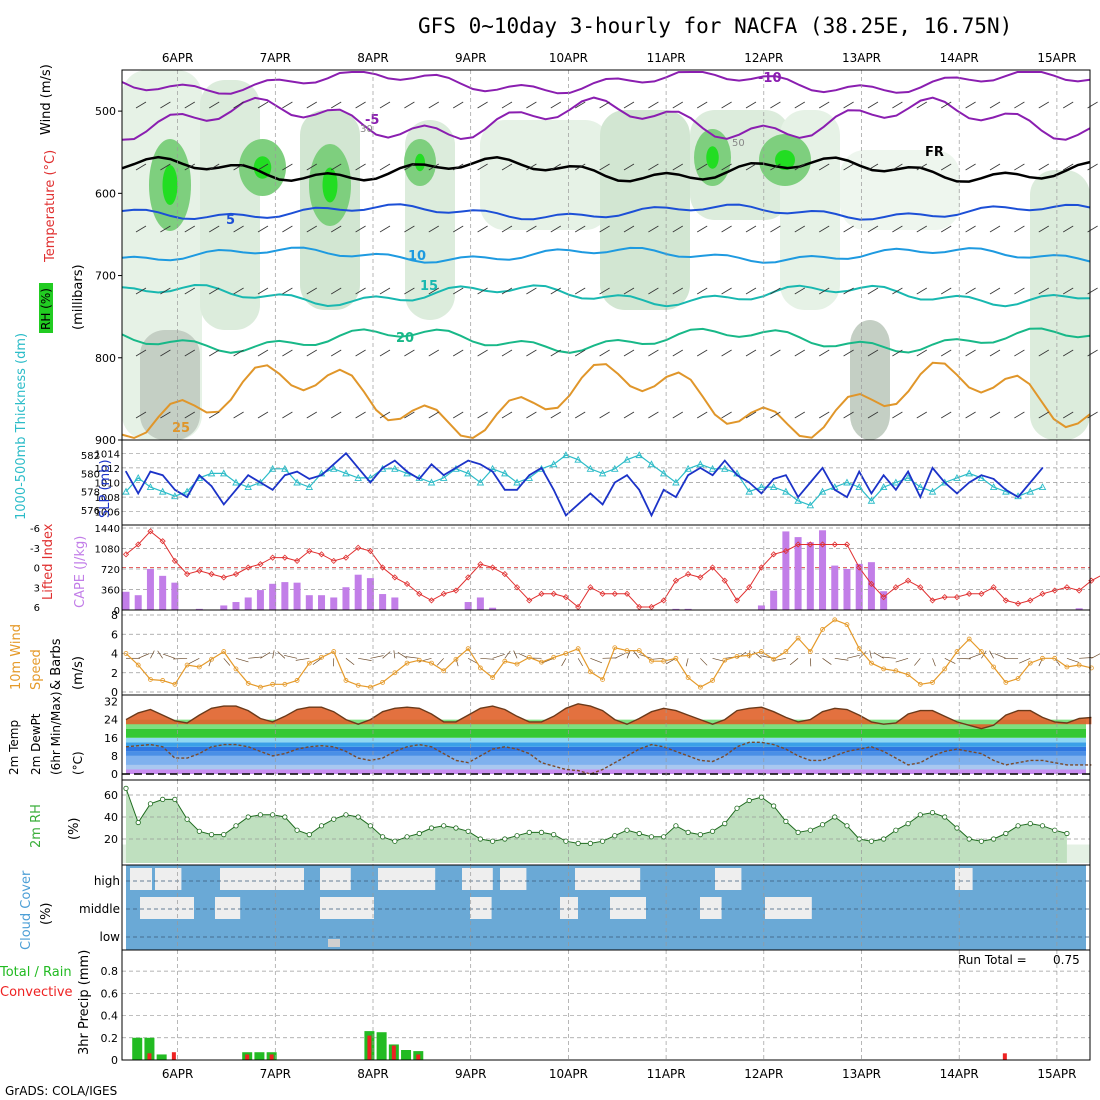  What do you see at coordinates (110, 993) in the screenshot?
I see `precip-tick-label: 0.6` at bounding box center [110, 993].